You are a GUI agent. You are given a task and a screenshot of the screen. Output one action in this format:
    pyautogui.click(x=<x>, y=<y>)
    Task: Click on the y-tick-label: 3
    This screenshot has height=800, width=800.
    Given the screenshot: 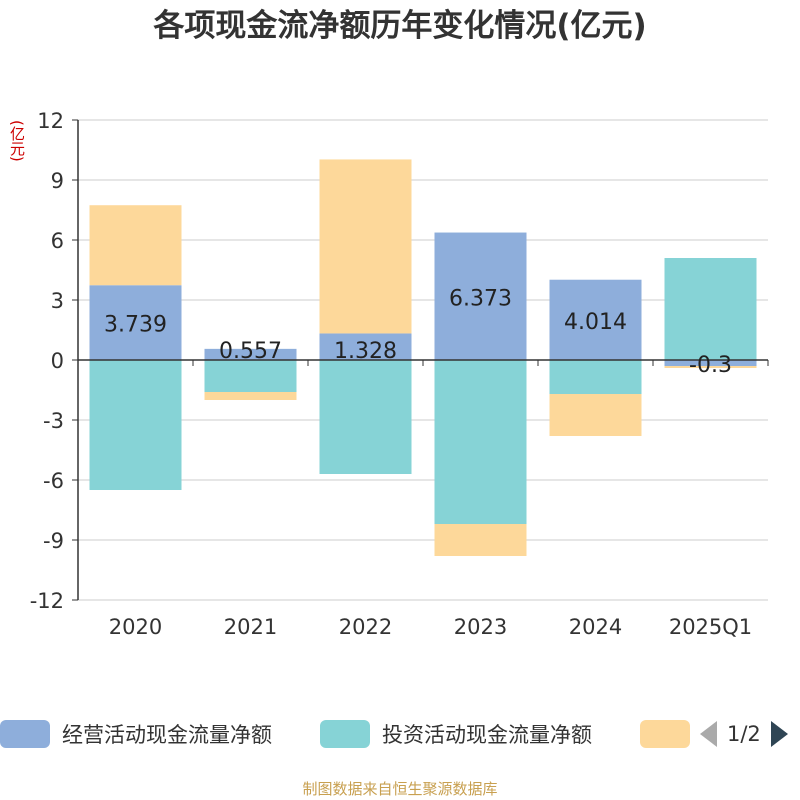 What is the action you would take?
    pyautogui.click(x=57, y=301)
    